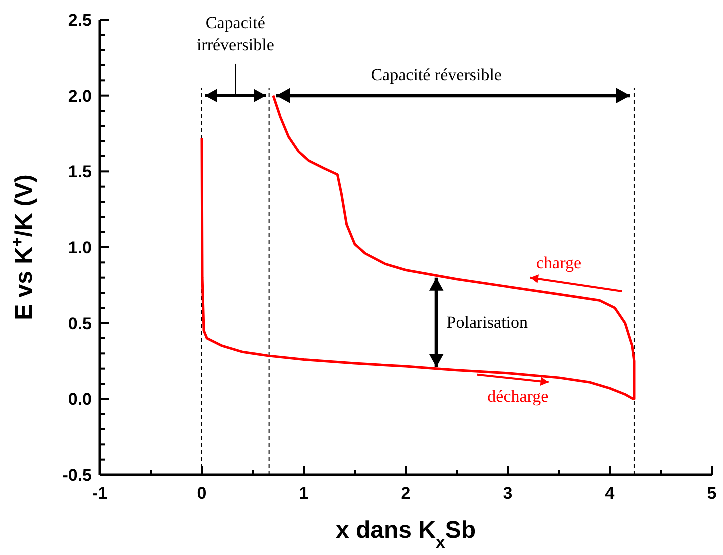  I want to click on annotation: Polarisation, so click(487, 322).